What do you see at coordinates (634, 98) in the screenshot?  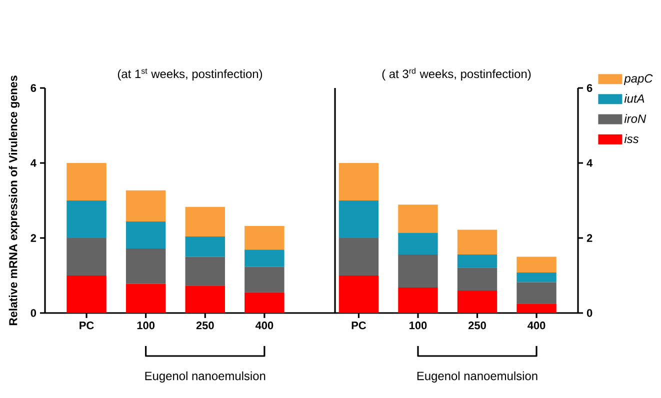 I see `legend-label: iutA` at bounding box center [634, 98].